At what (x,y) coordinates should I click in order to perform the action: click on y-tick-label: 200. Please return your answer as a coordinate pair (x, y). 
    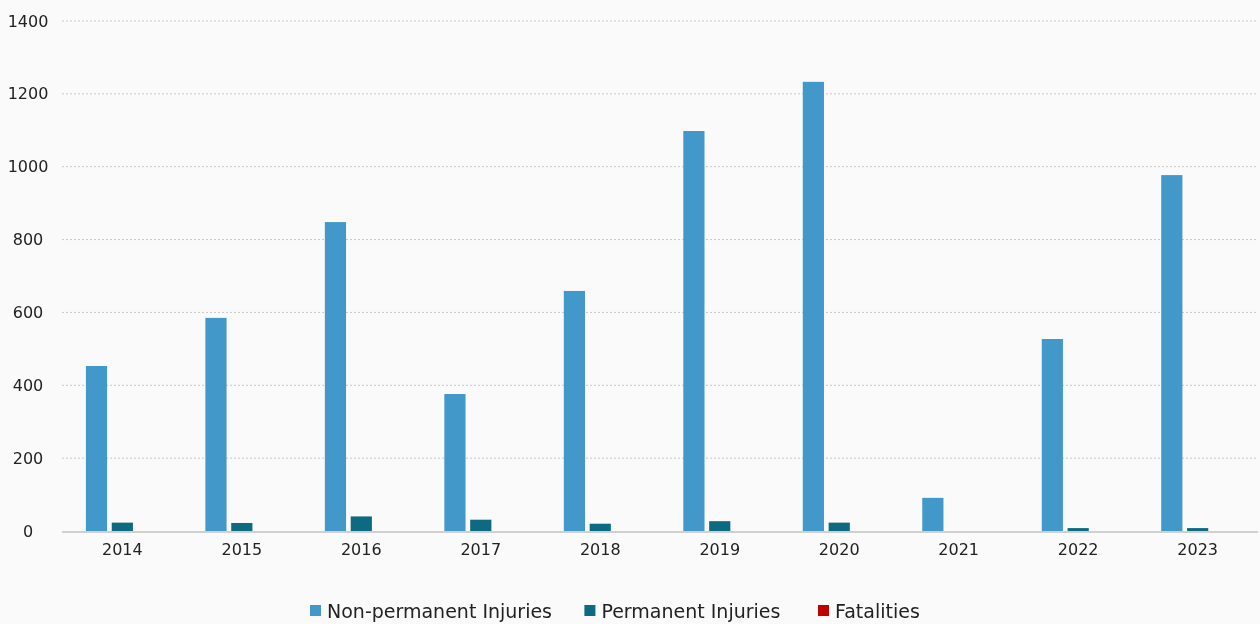
    Looking at the image, I should click on (28, 458).